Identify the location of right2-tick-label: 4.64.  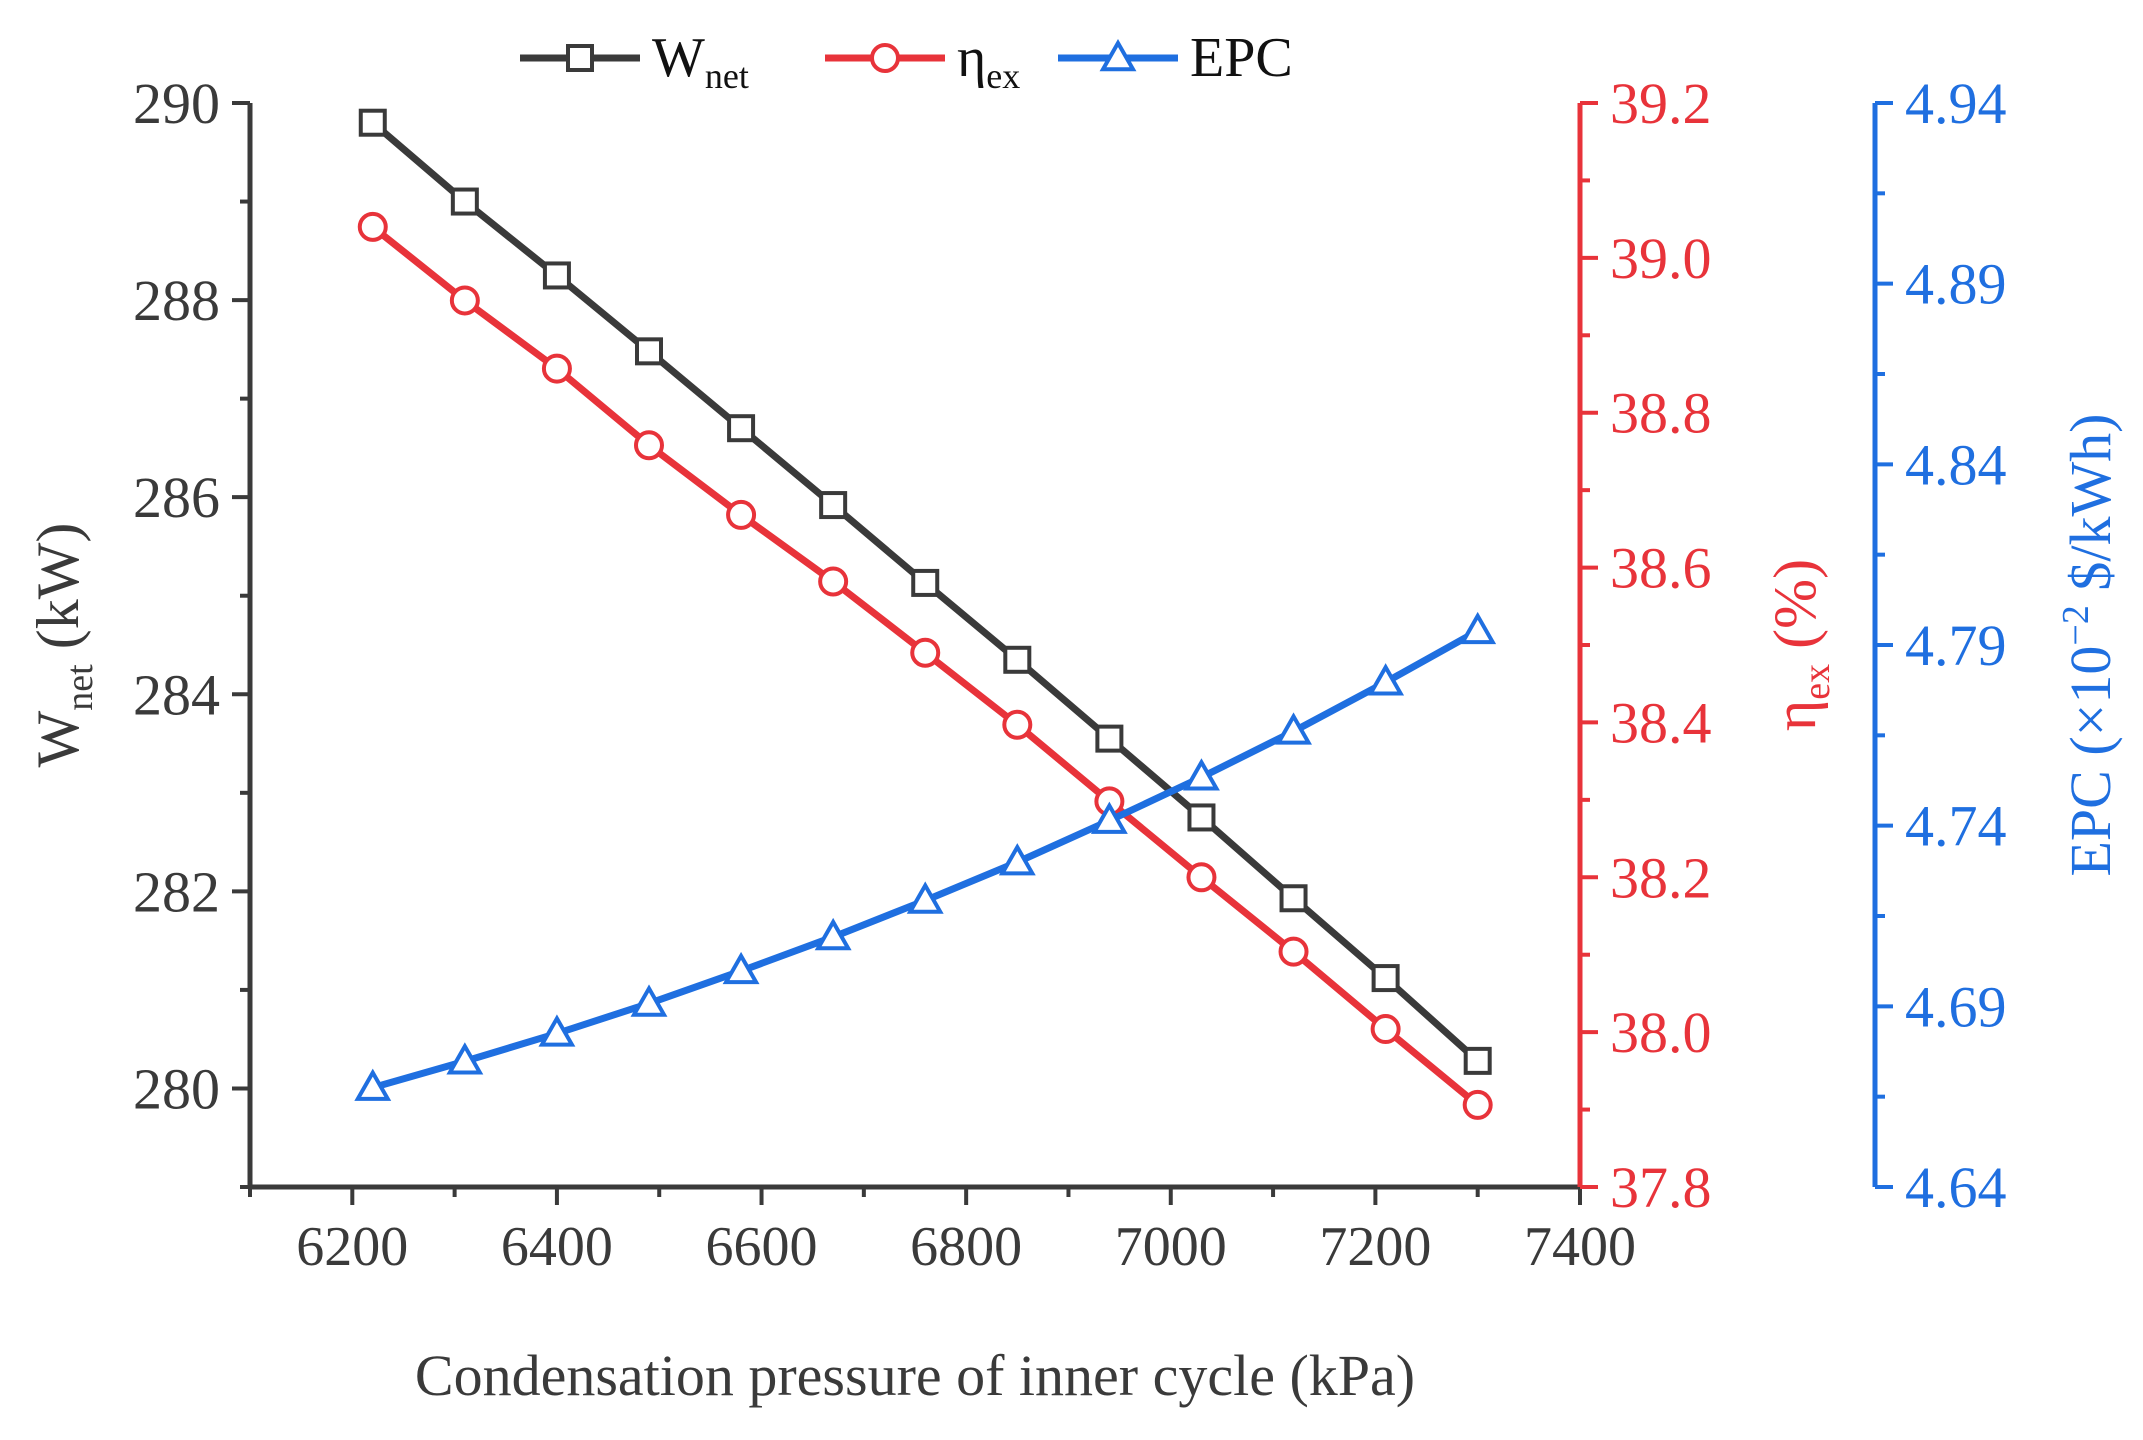
(1956, 1187).